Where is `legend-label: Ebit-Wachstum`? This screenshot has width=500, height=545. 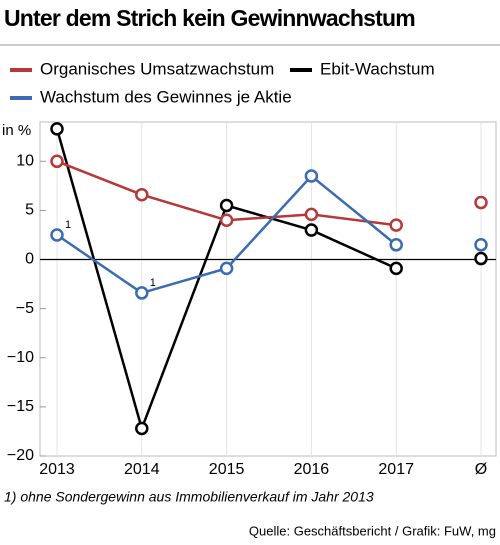 legend-label: Ebit-Wachstum is located at coordinates (377, 68).